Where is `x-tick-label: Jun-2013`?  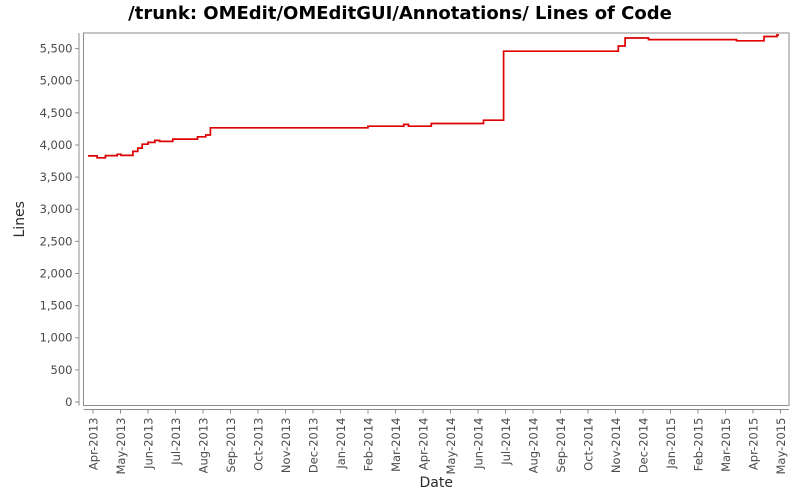 x-tick-label: Jun-2013 is located at coordinates (149, 444).